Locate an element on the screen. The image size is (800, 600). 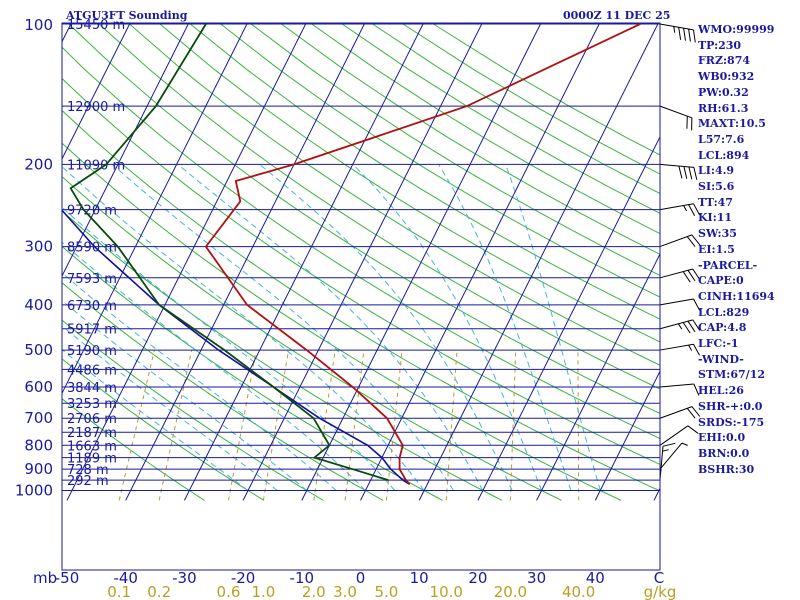
stat-item: LCL:829 is located at coordinates (724, 312).